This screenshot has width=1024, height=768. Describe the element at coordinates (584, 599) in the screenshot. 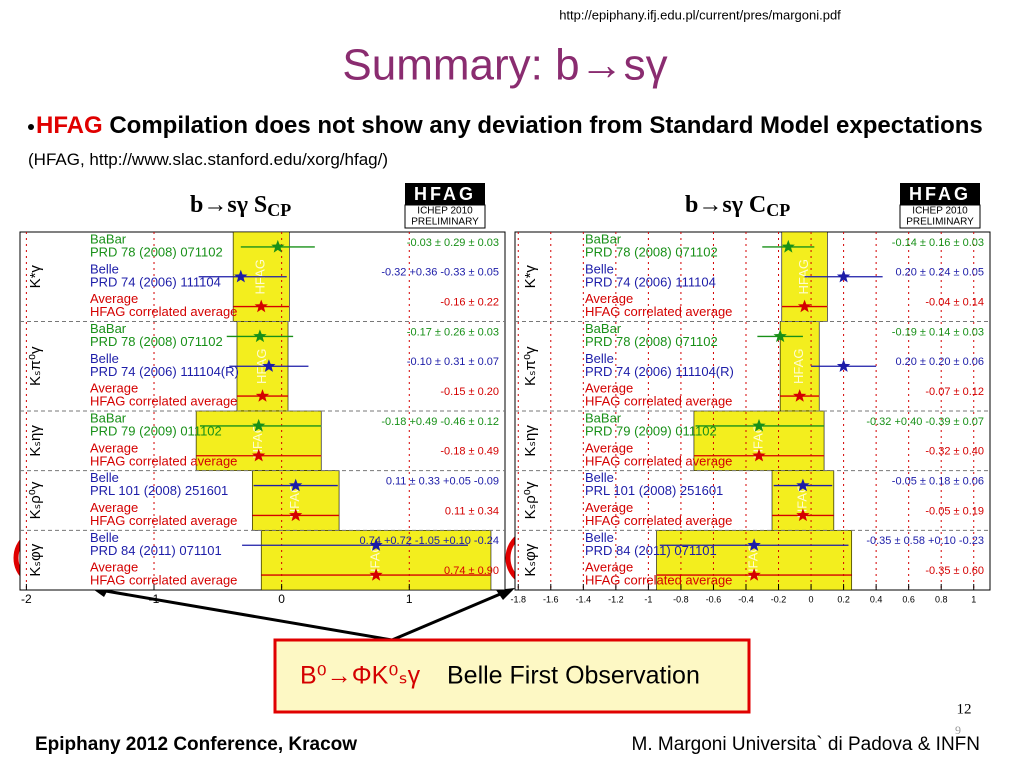

I see `x-tick-label: -1.4` at that location.